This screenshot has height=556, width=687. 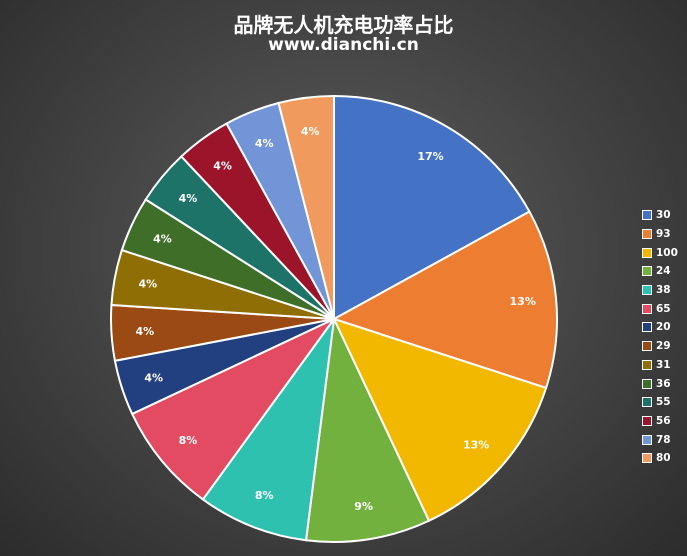 I want to click on slice-label-55: 4%, so click(x=188, y=198).